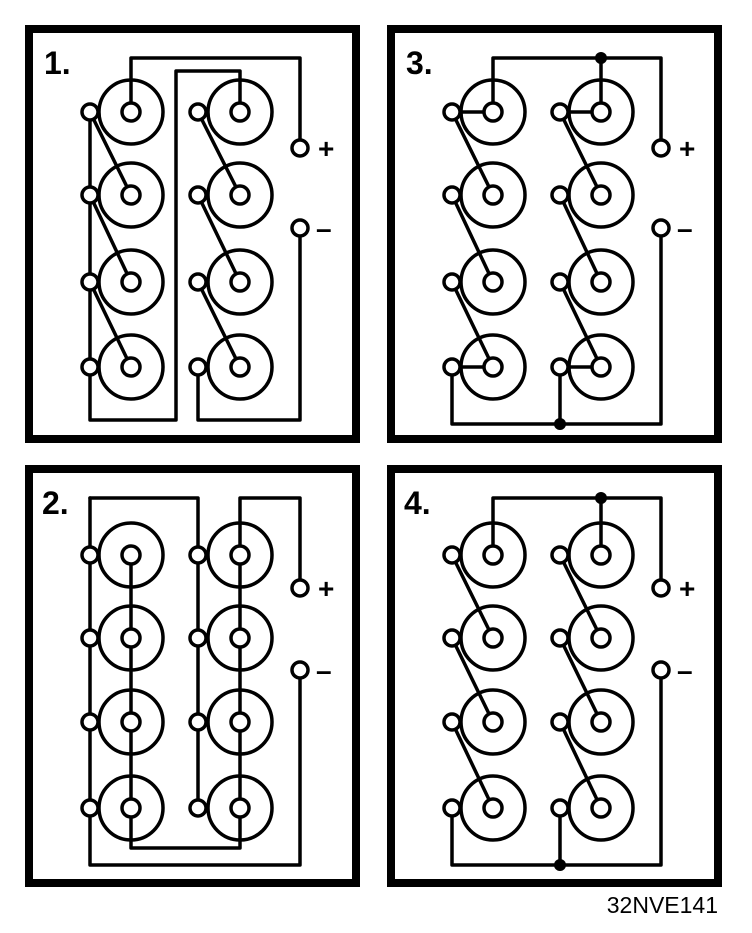 Image resolution: width=752 pixels, height=933 pixels. I want to click on panel-label: 3., so click(419, 63).